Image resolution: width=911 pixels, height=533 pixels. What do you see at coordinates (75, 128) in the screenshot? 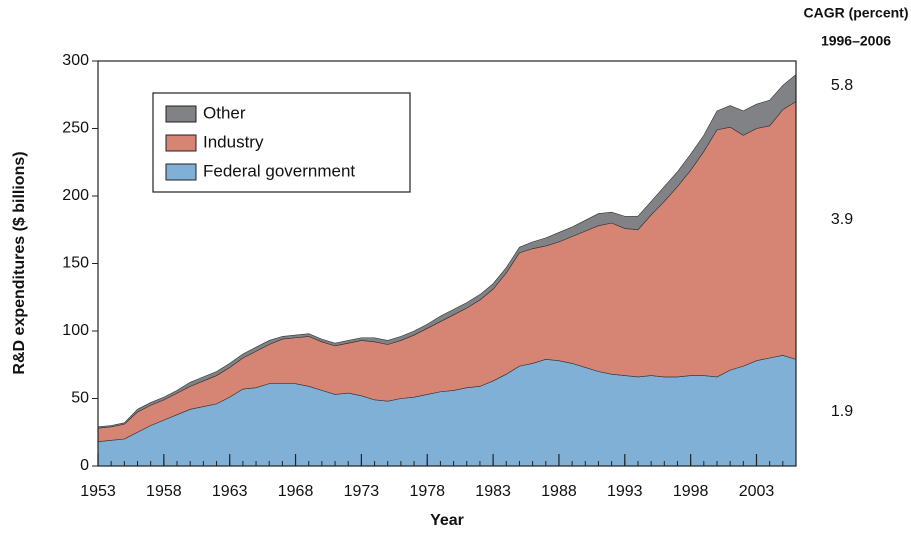
I see `y-tick-label: 250` at bounding box center [75, 128].